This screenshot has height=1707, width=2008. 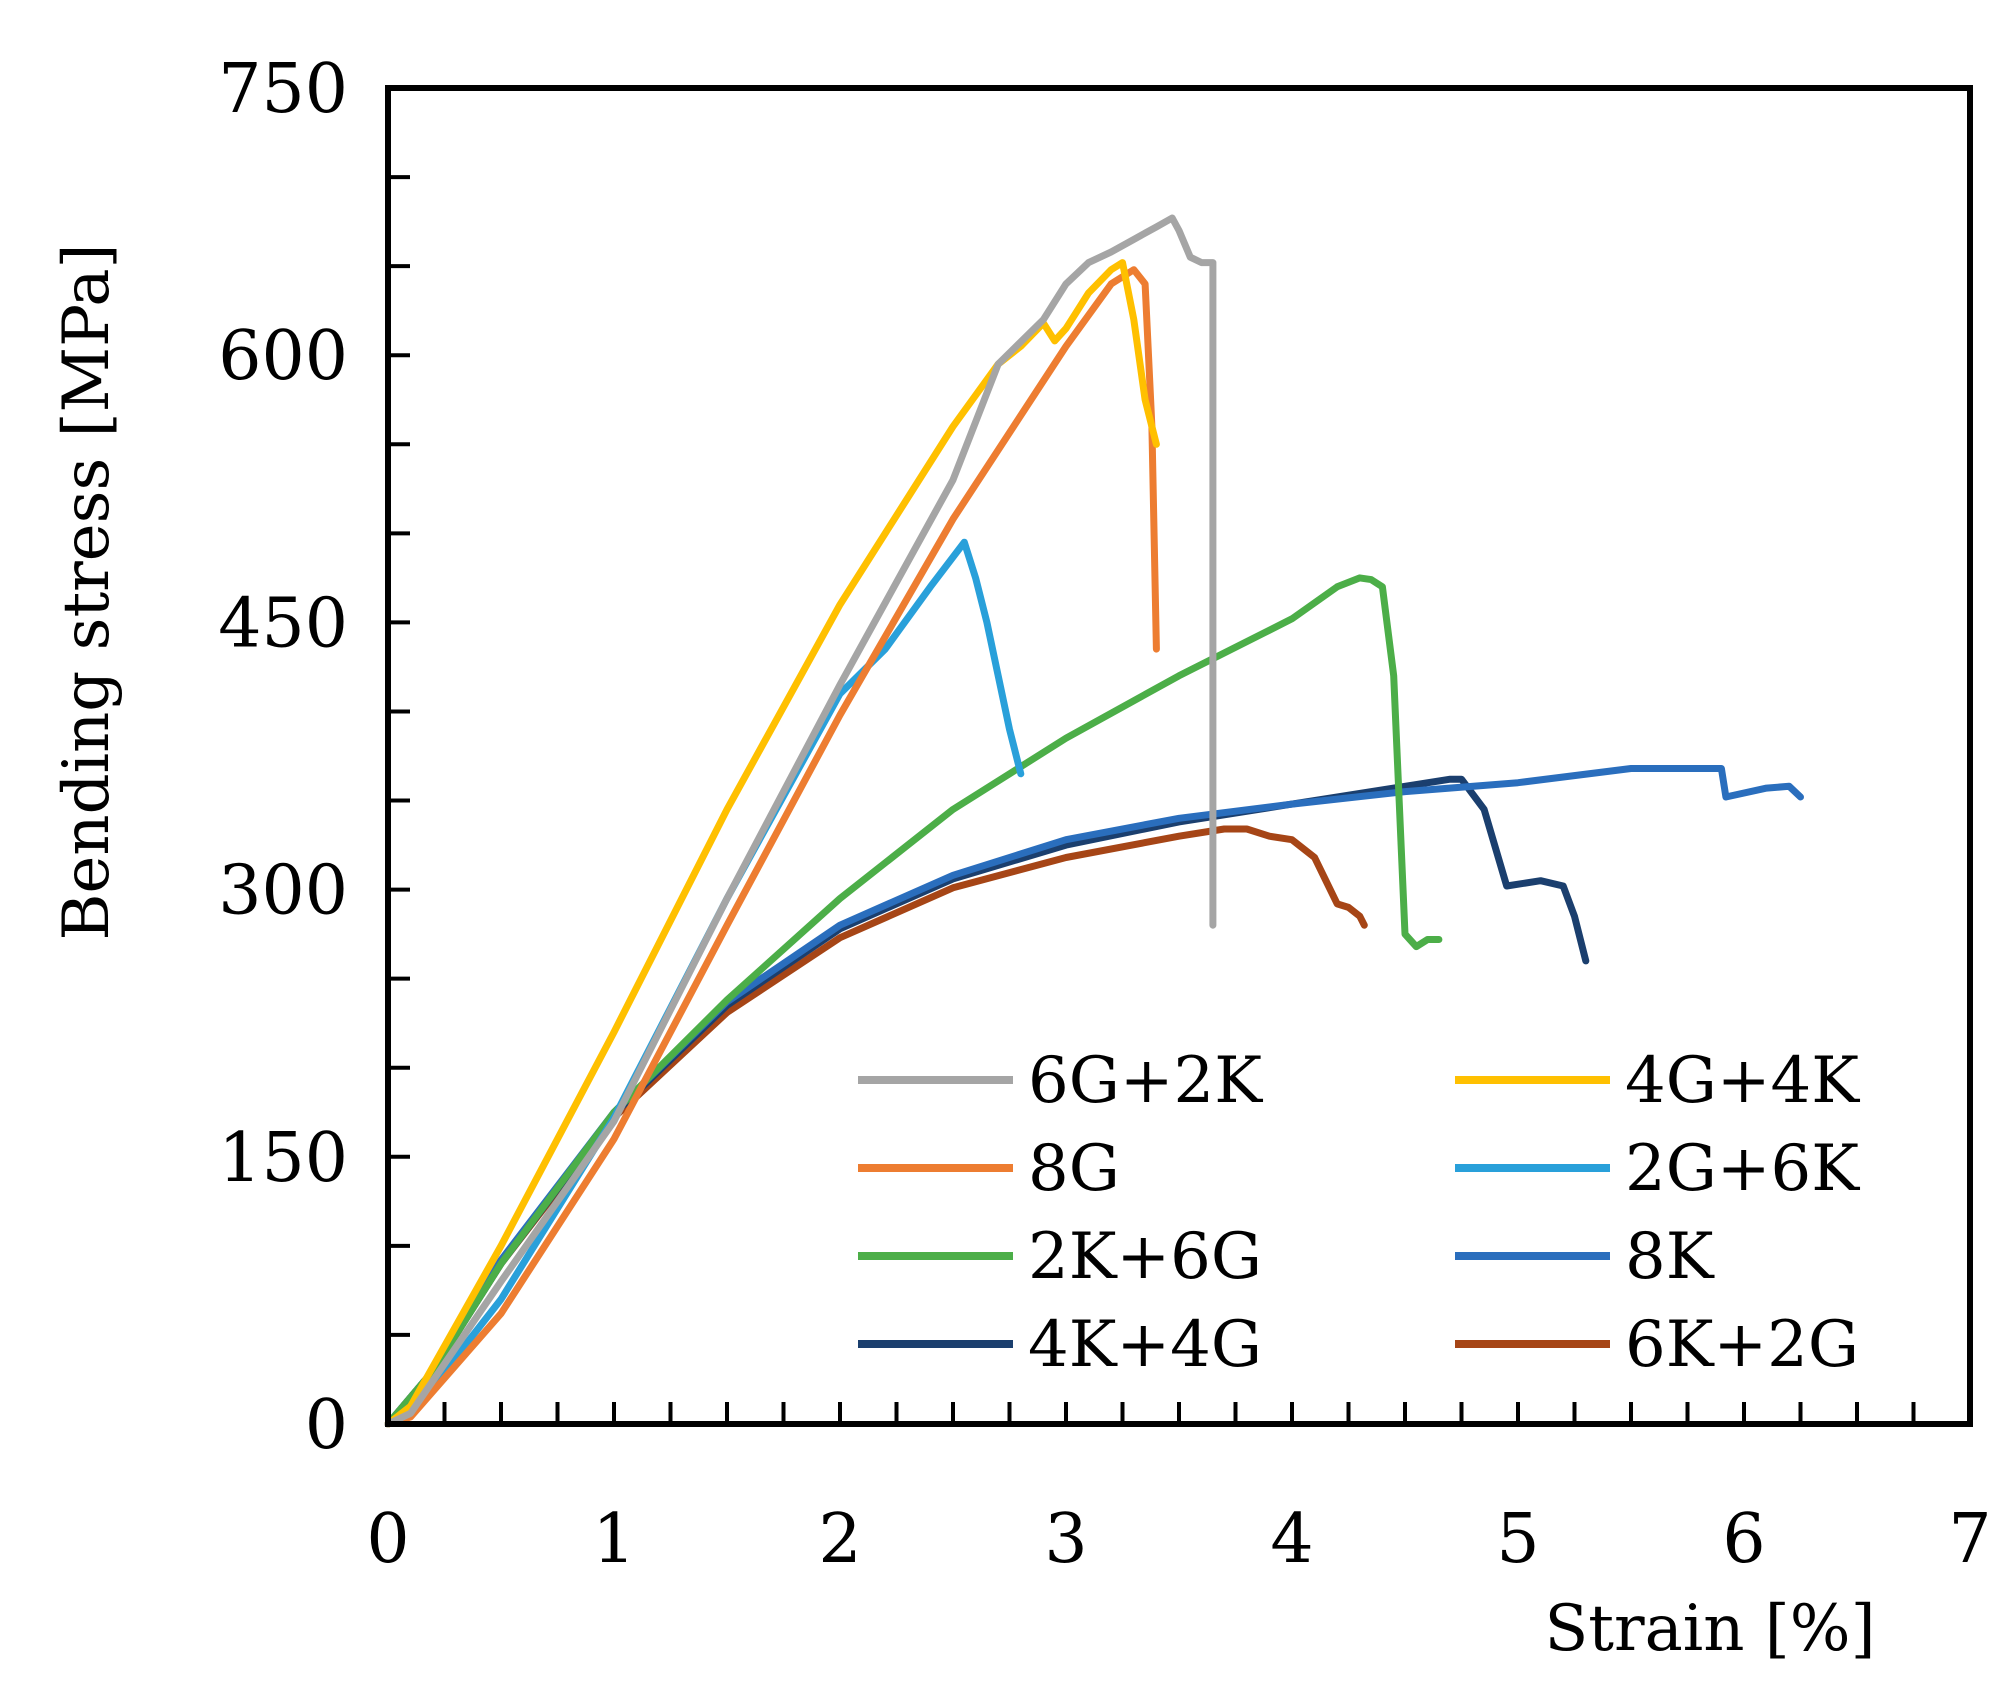 I want to click on legend-label-8g: 8G, so click(x=1074, y=1169).